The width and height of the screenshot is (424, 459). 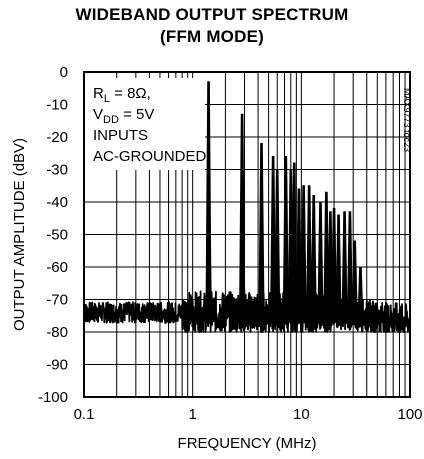 I want to click on chart-title: WIDEBAND OUTPUT SPECTRUM (FFM MODE), so click(x=212, y=26).